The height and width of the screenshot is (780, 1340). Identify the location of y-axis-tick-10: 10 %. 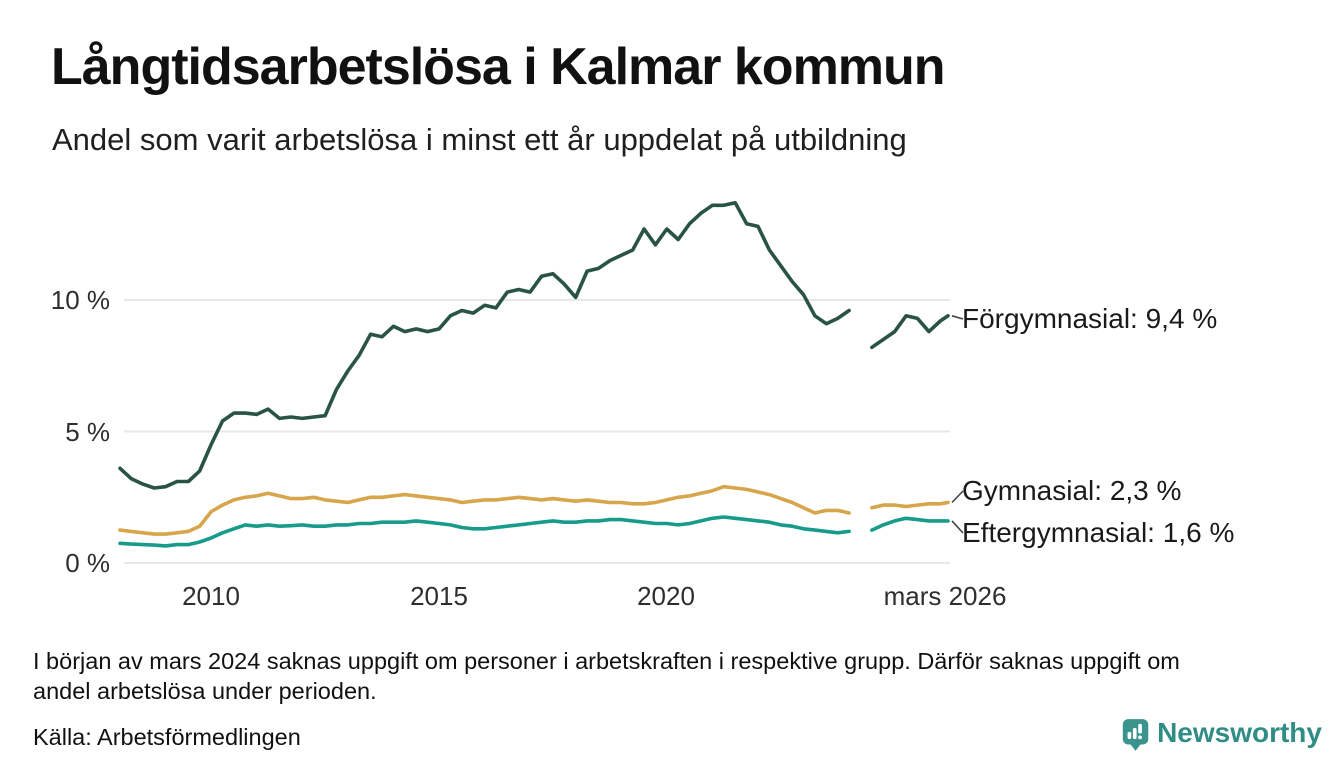
(80, 300).